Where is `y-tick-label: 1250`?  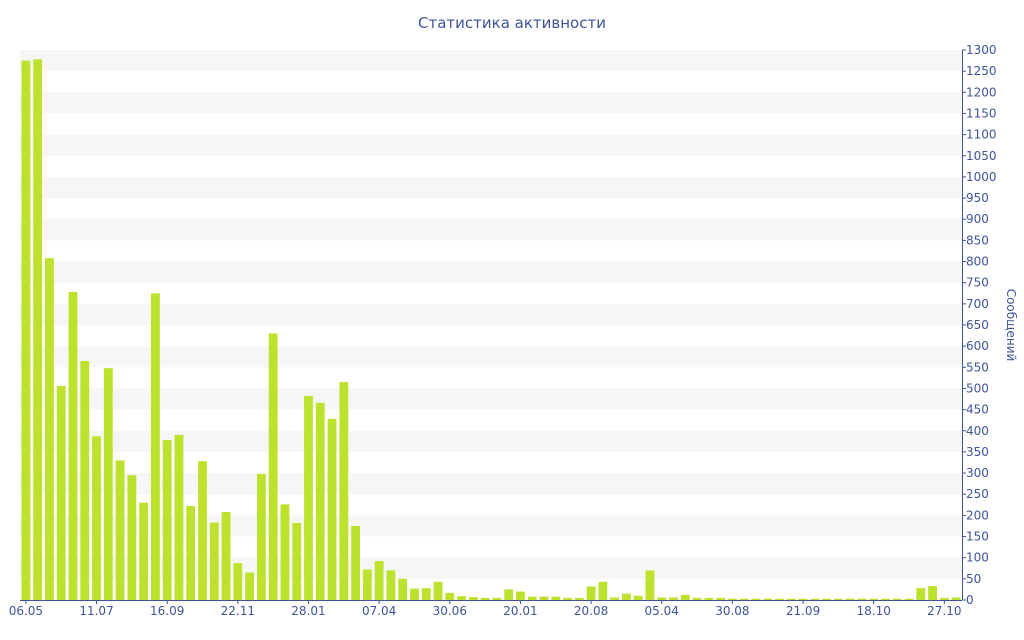 y-tick-label: 1250 is located at coordinates (981, 71).